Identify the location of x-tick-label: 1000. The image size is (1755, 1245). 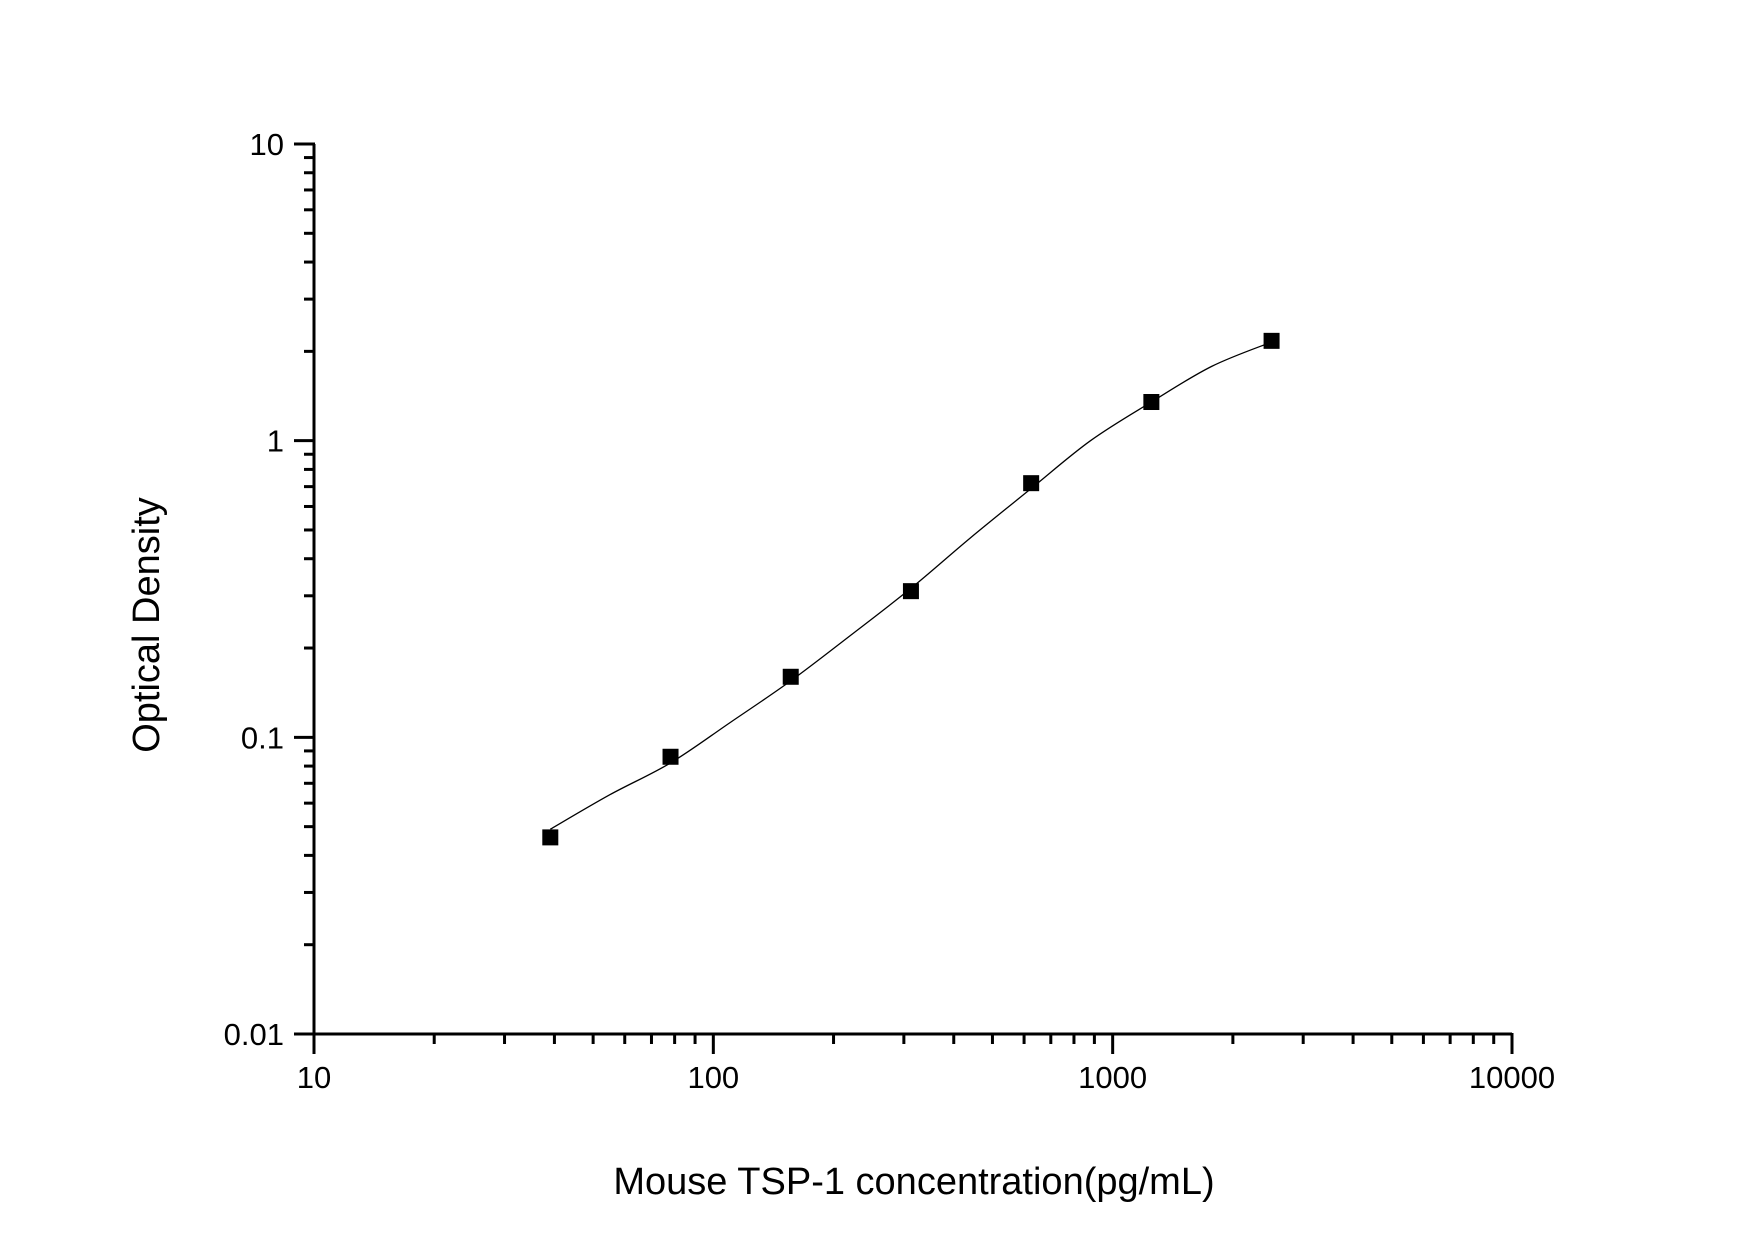
(1112, 1077).